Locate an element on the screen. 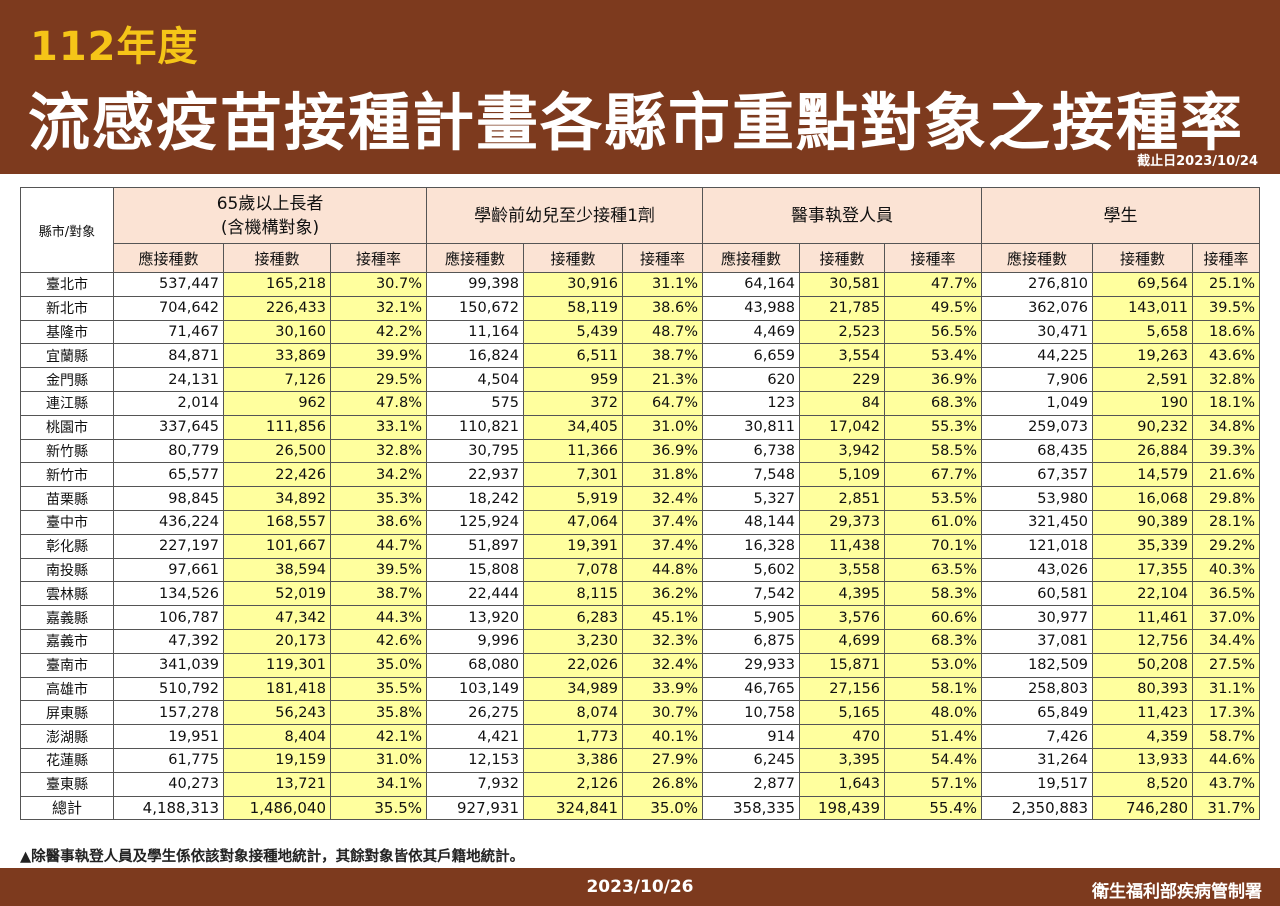 The width and height of the screenshot is (1280, 906). value-cell: 31.7% is located at coordinates (1226, 808).